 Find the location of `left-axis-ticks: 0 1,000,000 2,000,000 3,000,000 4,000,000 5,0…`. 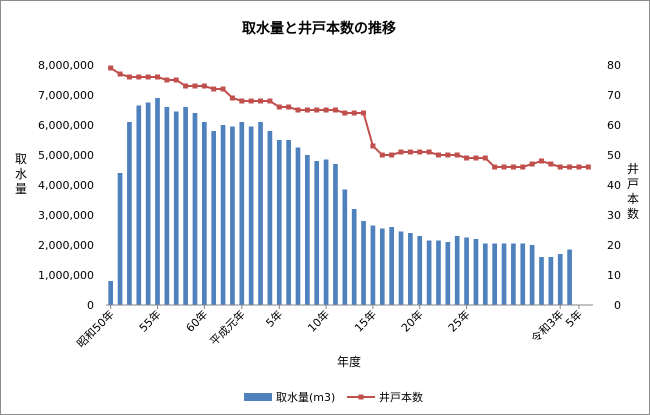

left-axis-ticks: 0 1,000,000 2,000,000 3,000,000 4,000,000 5,0… is located at coordinates (66, 185).